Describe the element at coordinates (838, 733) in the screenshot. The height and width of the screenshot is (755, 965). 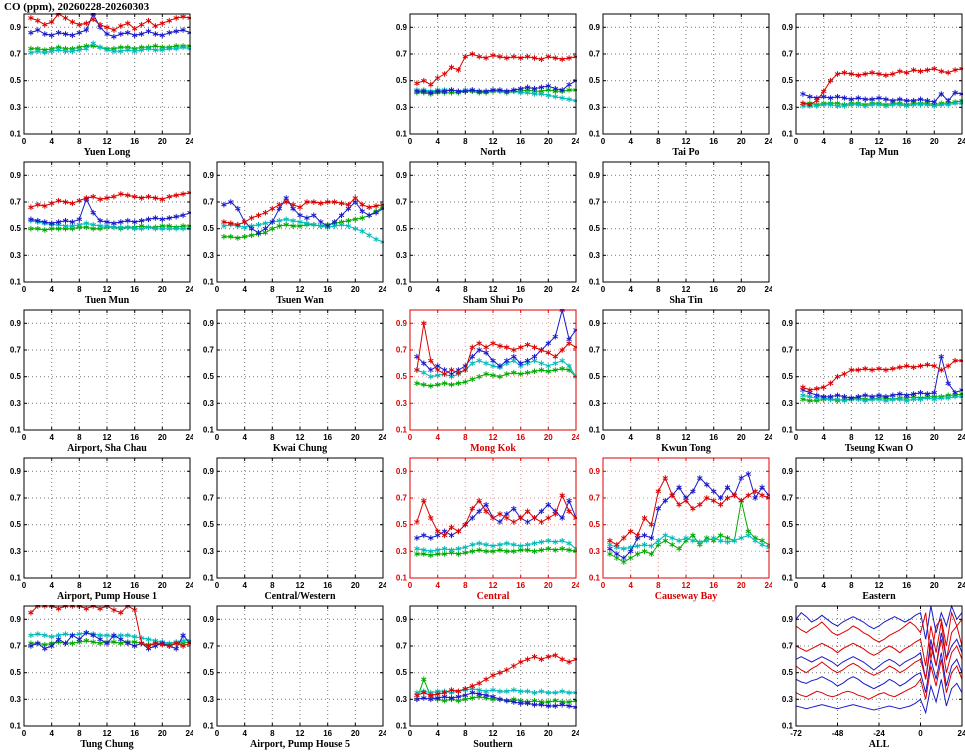
I see `x-tick-label: -48` at that location.